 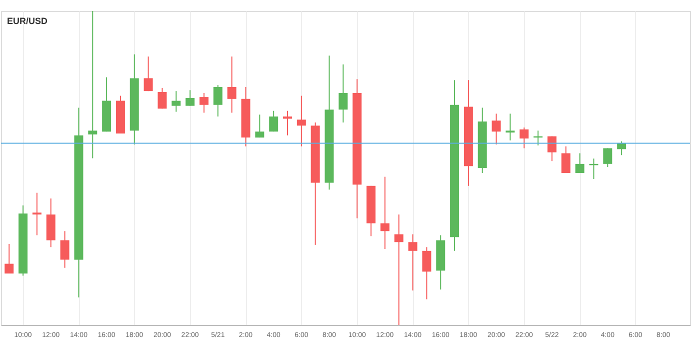 I want to click on text: EUR/USD, so click(x=27, y=21).